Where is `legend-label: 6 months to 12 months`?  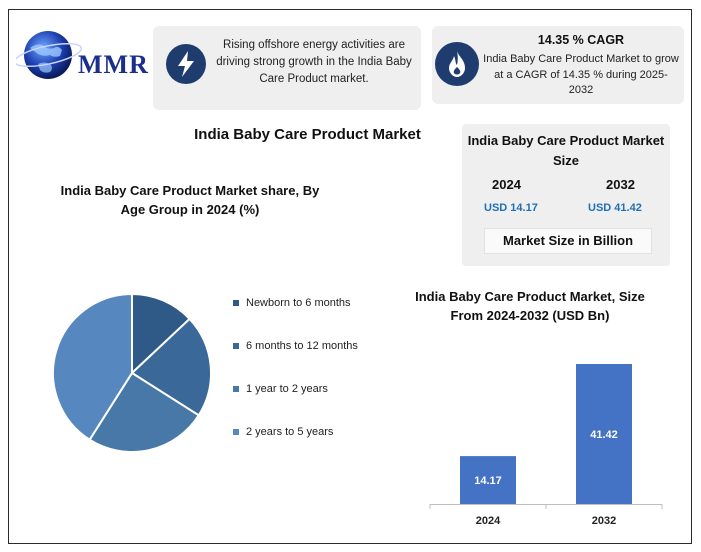
legend-label: 6 months to 12 months is located at coordinates (302, 345).